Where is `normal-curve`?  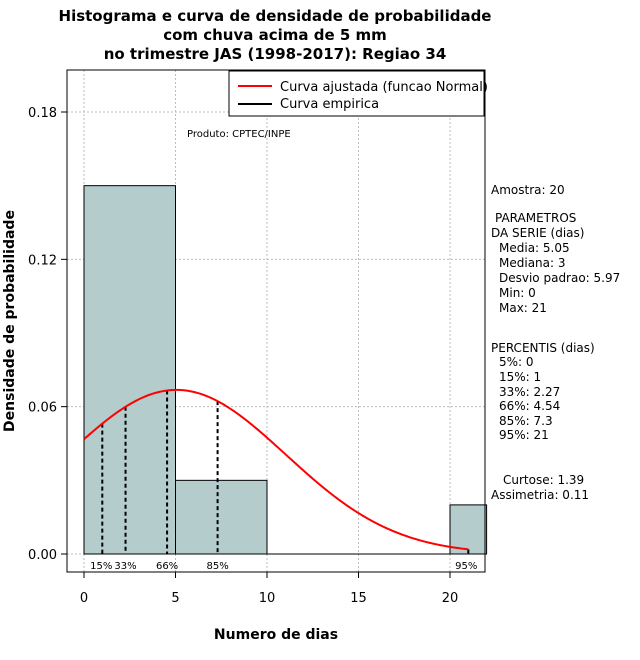 normal-curve is located at coordinates (276, 469).